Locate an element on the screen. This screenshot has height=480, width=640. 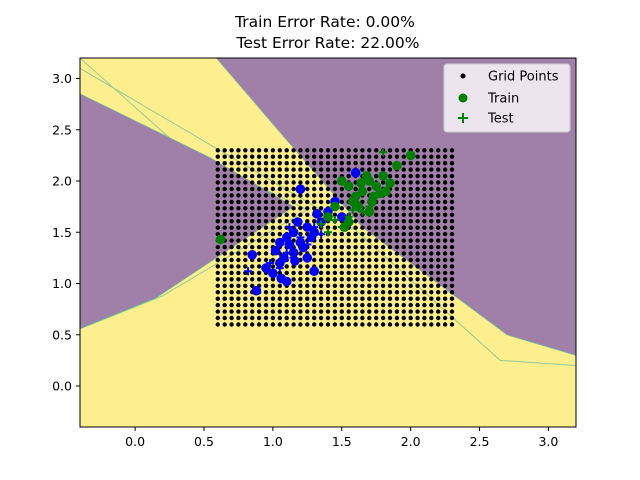
y-tick-label: 1.0 is located at coordinates (62, 283).